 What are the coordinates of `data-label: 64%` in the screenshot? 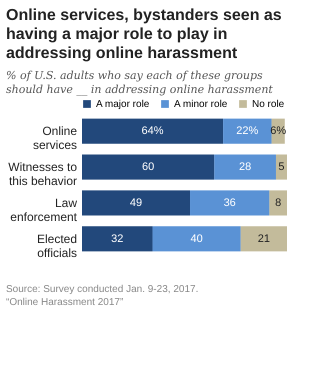 It's located at (153, 131).